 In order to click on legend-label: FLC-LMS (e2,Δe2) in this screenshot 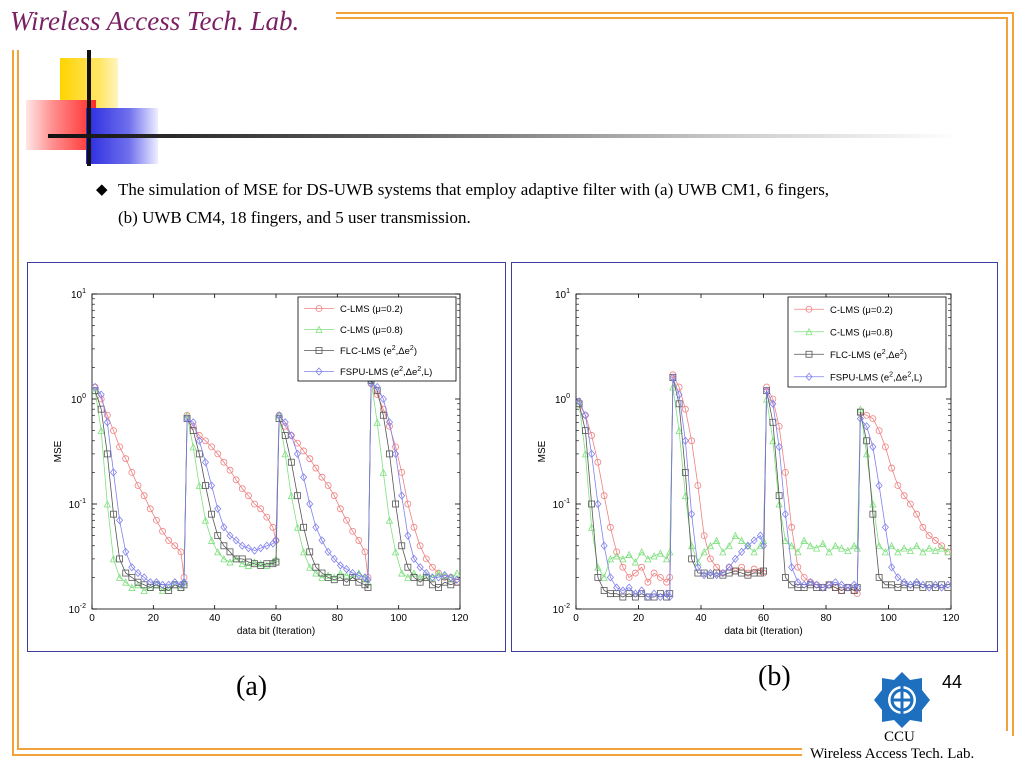, I will do `click(378, 351)`.